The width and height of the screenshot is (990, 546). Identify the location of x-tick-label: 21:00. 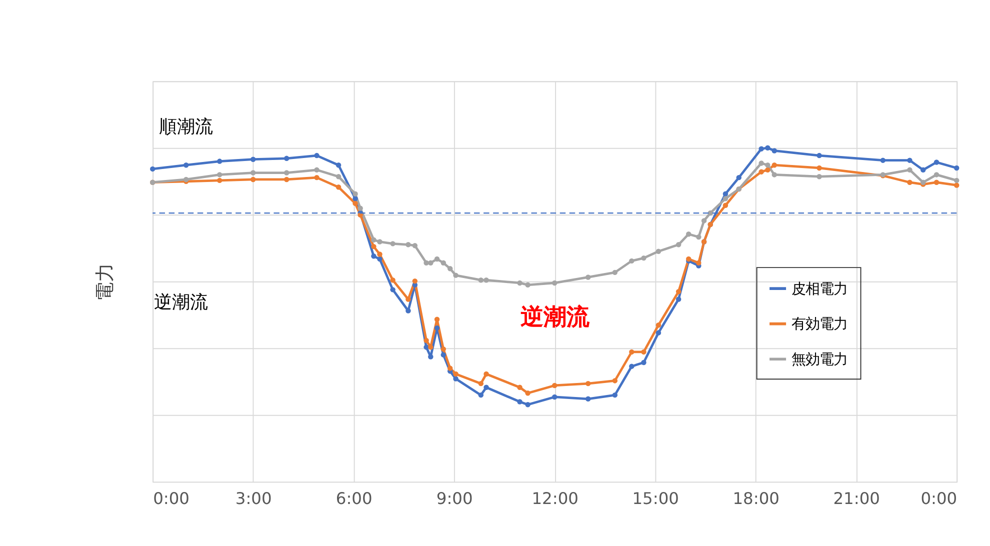
(856, 498).